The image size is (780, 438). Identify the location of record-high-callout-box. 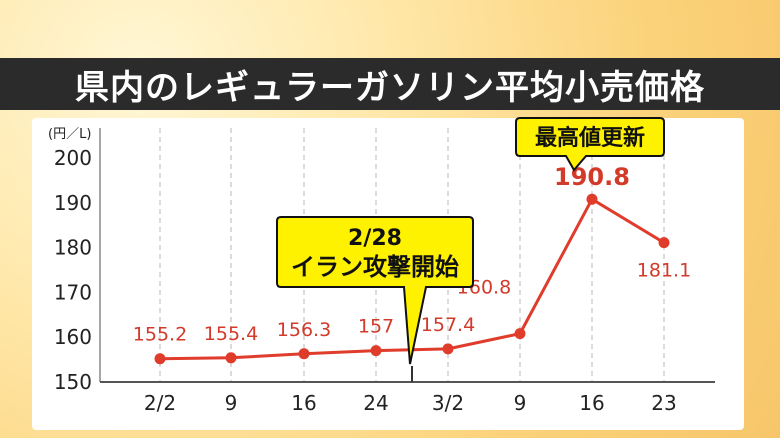
(590, 144).